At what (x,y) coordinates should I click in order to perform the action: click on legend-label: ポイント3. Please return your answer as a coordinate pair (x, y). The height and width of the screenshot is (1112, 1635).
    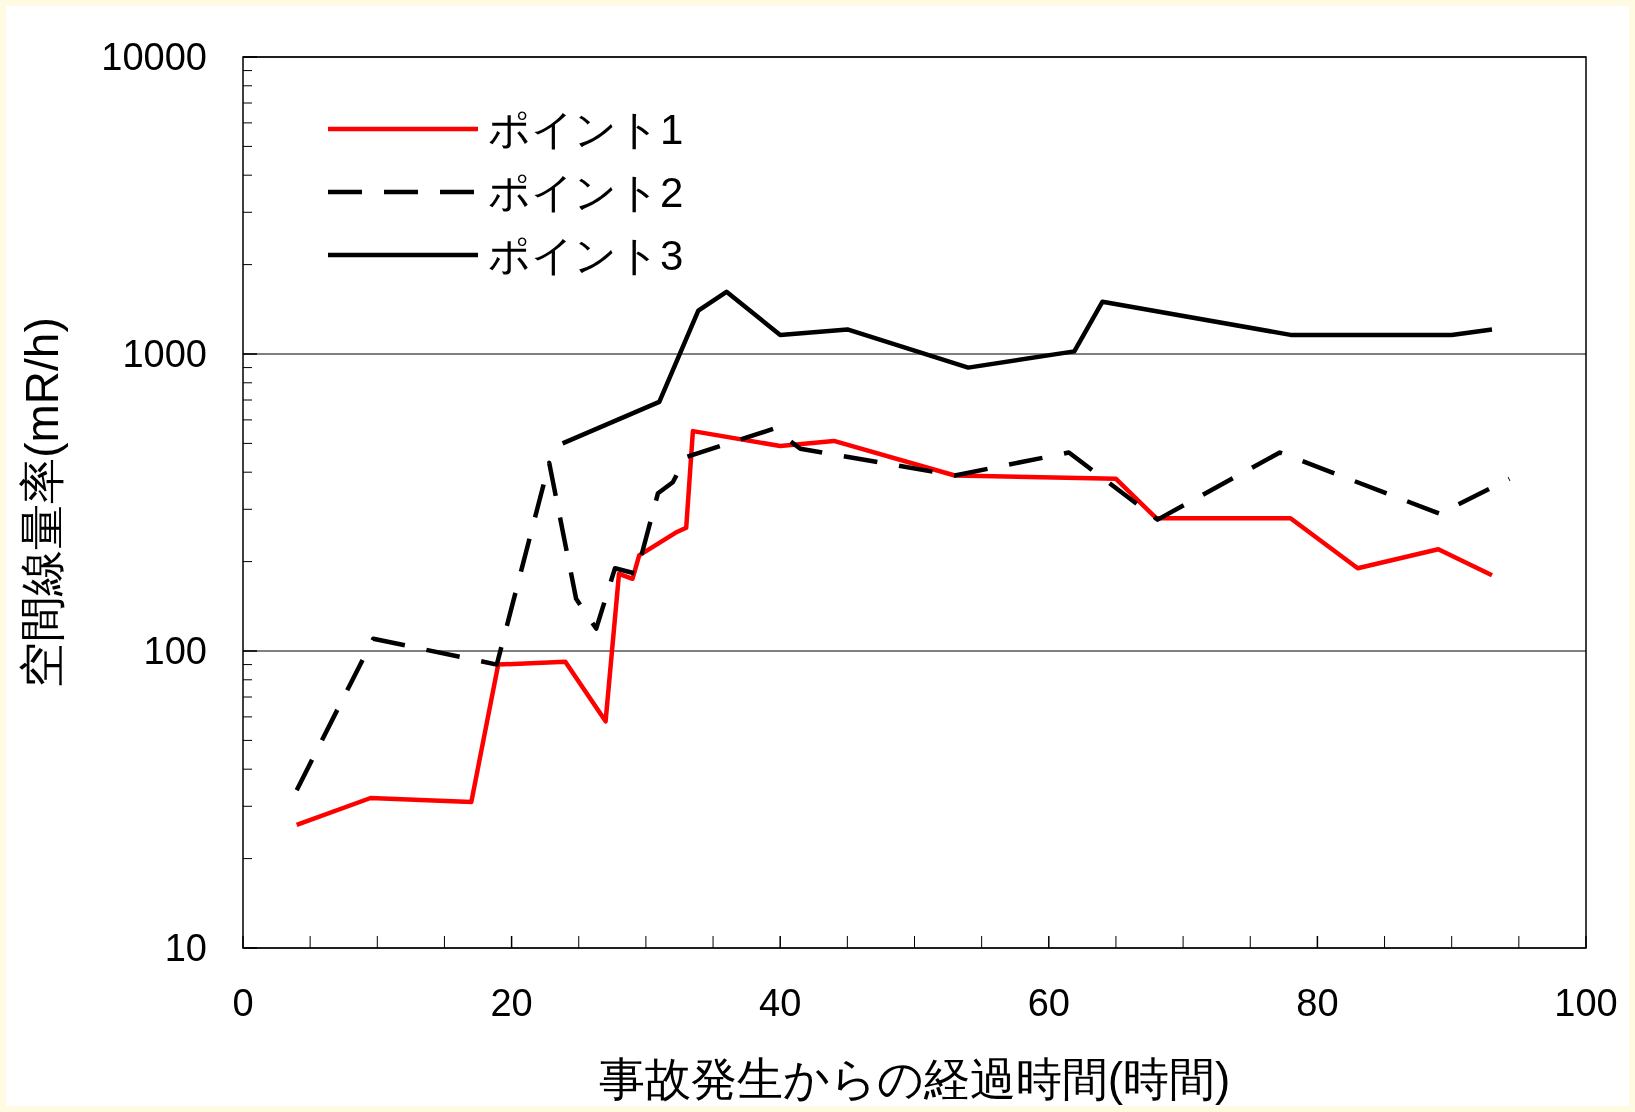
    Looking at the image, I should click on (586, 255).